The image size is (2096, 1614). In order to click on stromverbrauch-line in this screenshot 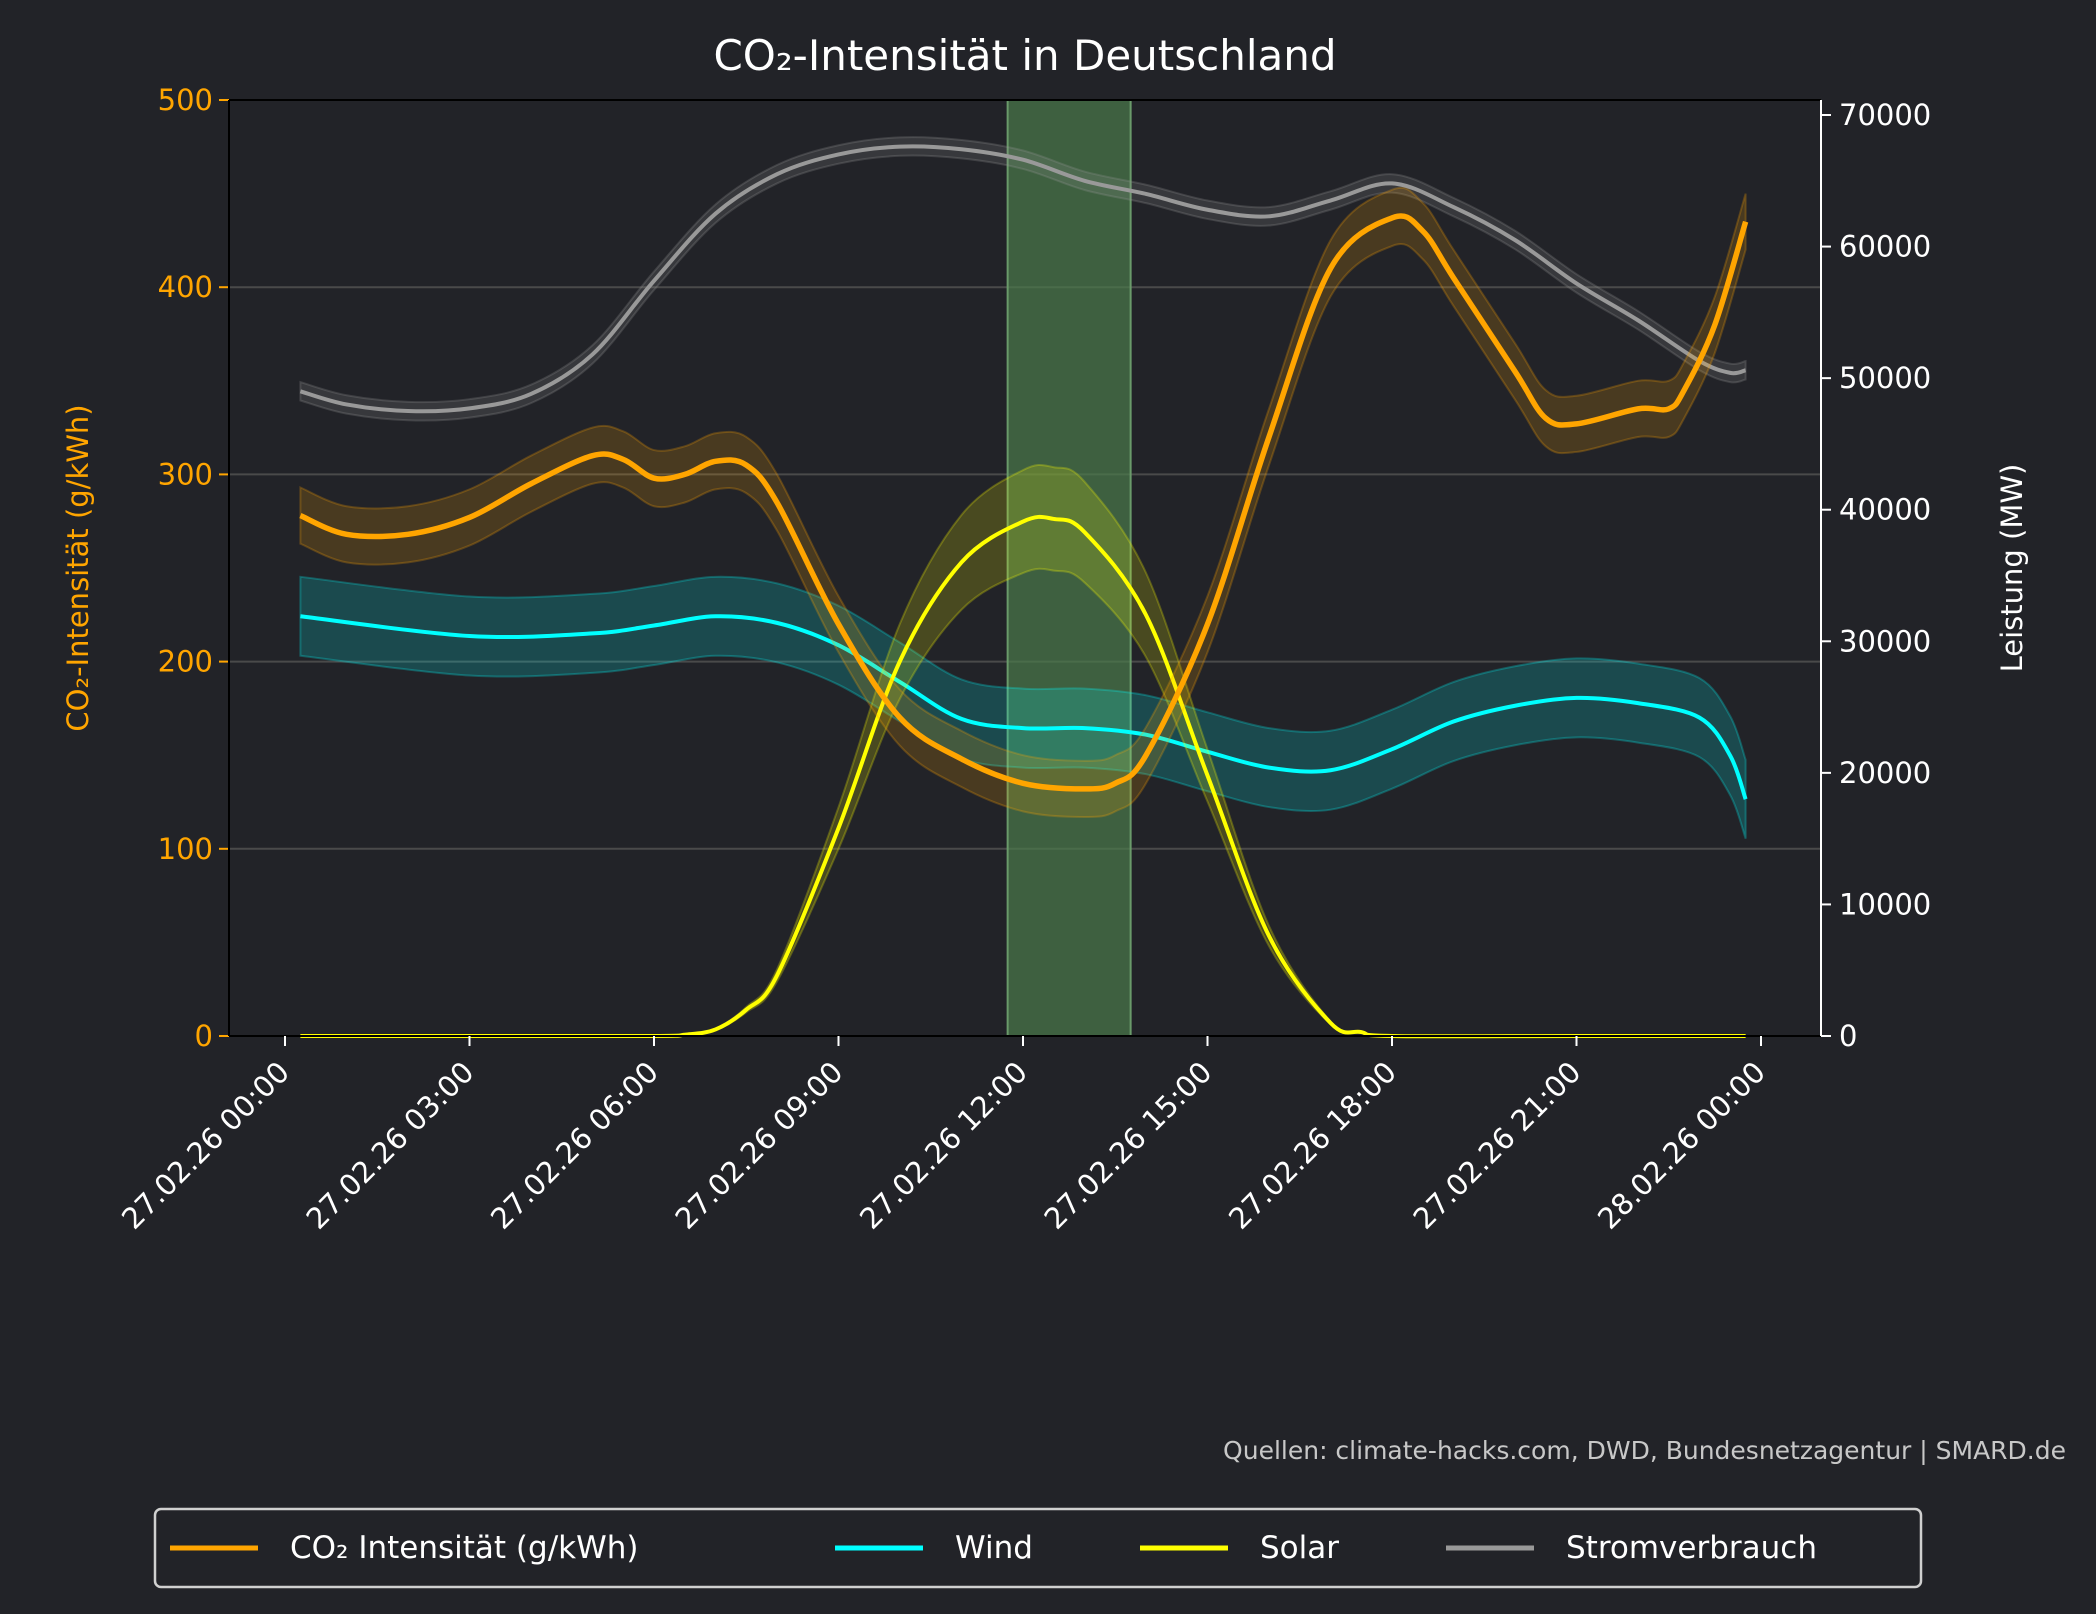, I will do `click(1023, 279)`.